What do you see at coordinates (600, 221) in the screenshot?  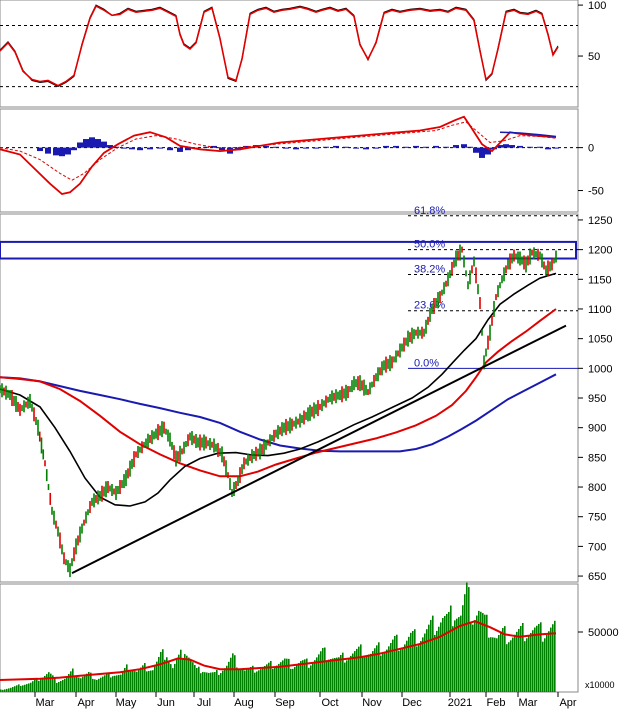 I see `price-y-tick-label: 1250` at bounding box center [600, 221].